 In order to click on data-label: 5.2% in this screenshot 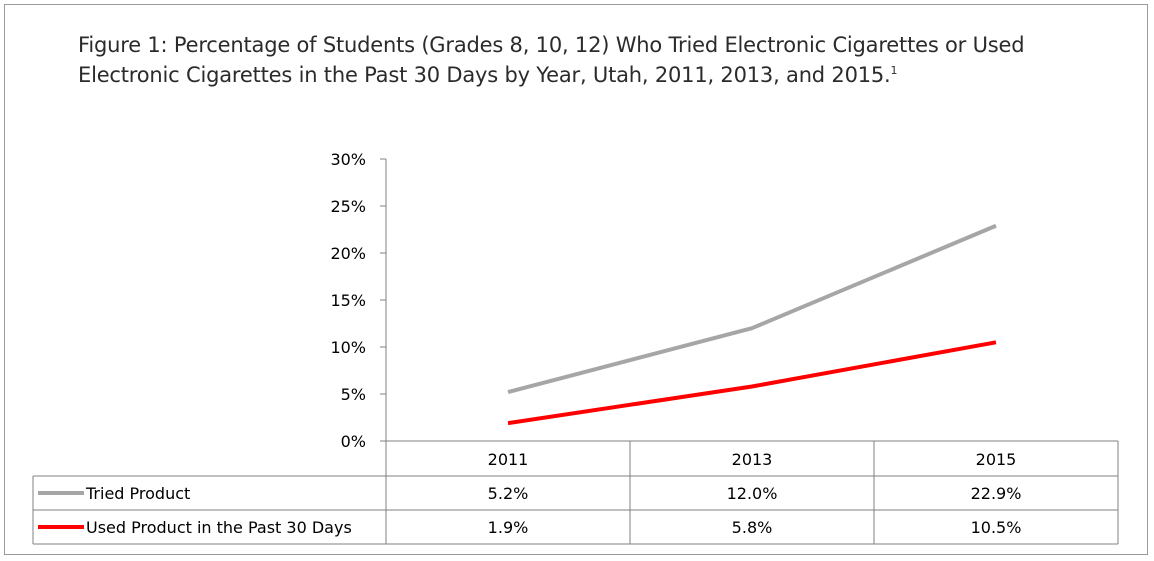, I will do `click(508, 493)`.